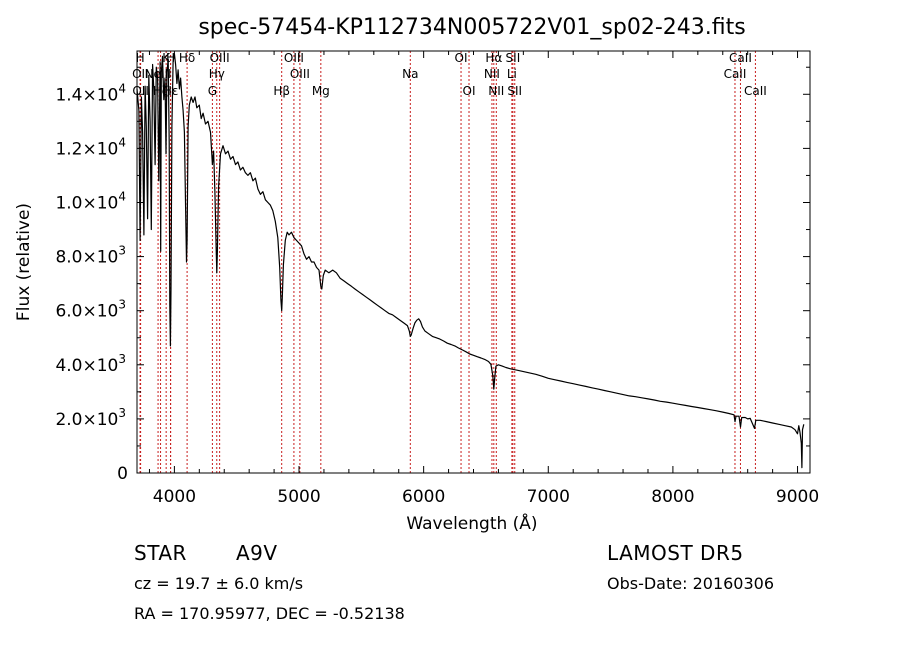  Describe the element at coordinates (493, 58) in the screenshot. I see `line-label-7: Hα` at that location.